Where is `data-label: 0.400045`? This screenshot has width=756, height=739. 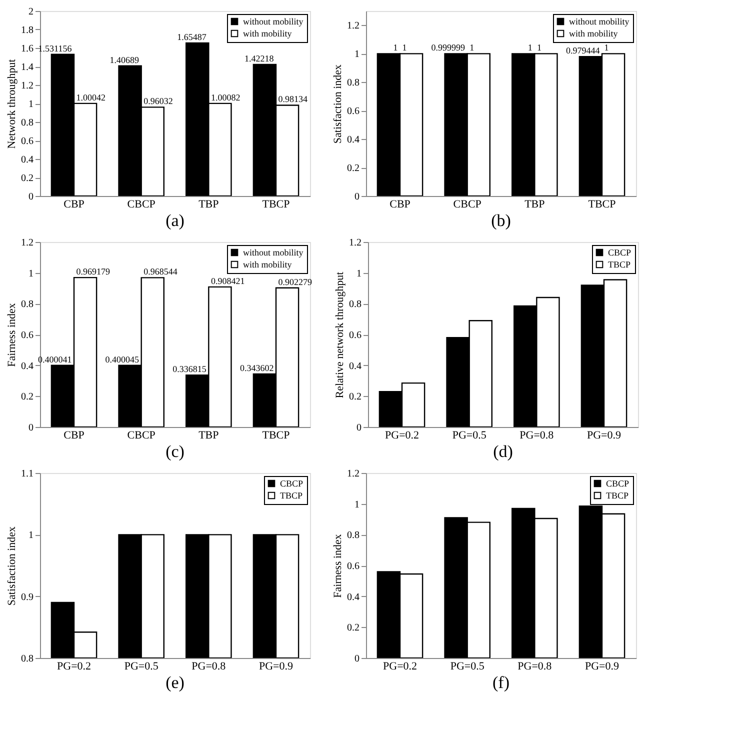 data-label: 0.400045 is located at coordinates (122, 359).